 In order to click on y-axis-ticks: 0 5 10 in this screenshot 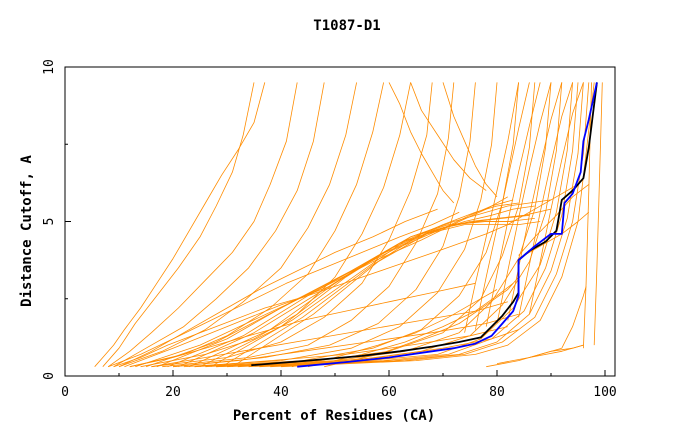, I will do `click(56, 219)`.